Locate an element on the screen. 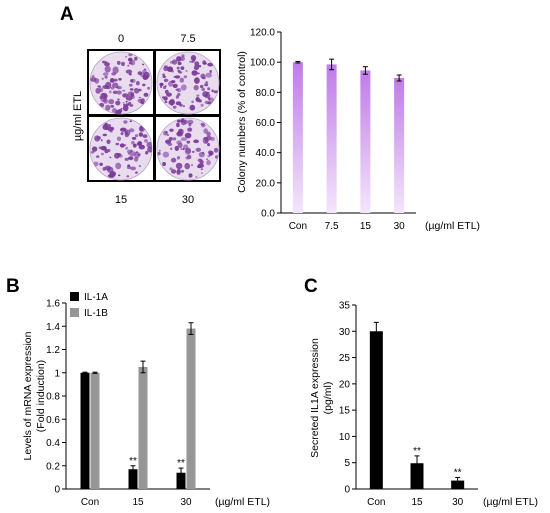 The image size is (550, 513). chart-c-y-tick-label: 35 is located at coordinates (345, 306).